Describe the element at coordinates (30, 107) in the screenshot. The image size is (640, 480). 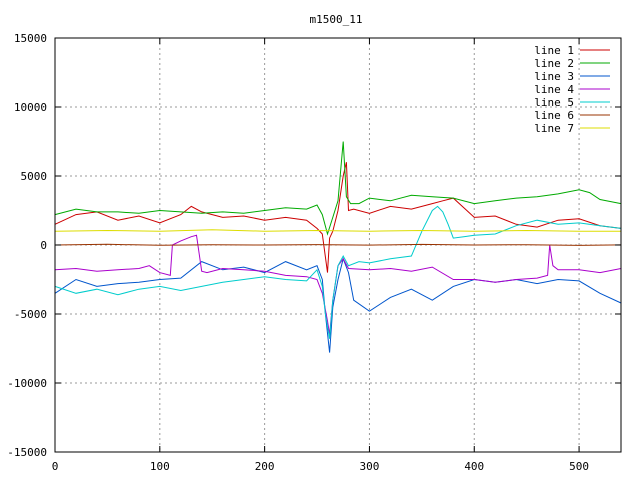
I see `y-tick-label: 10000` at that location.